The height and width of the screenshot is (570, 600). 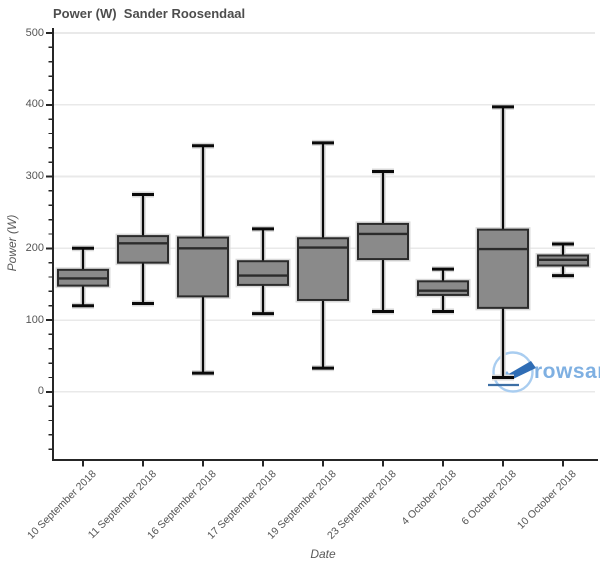 I want to click on box-19-september-2018, so click(x=323, y=255).